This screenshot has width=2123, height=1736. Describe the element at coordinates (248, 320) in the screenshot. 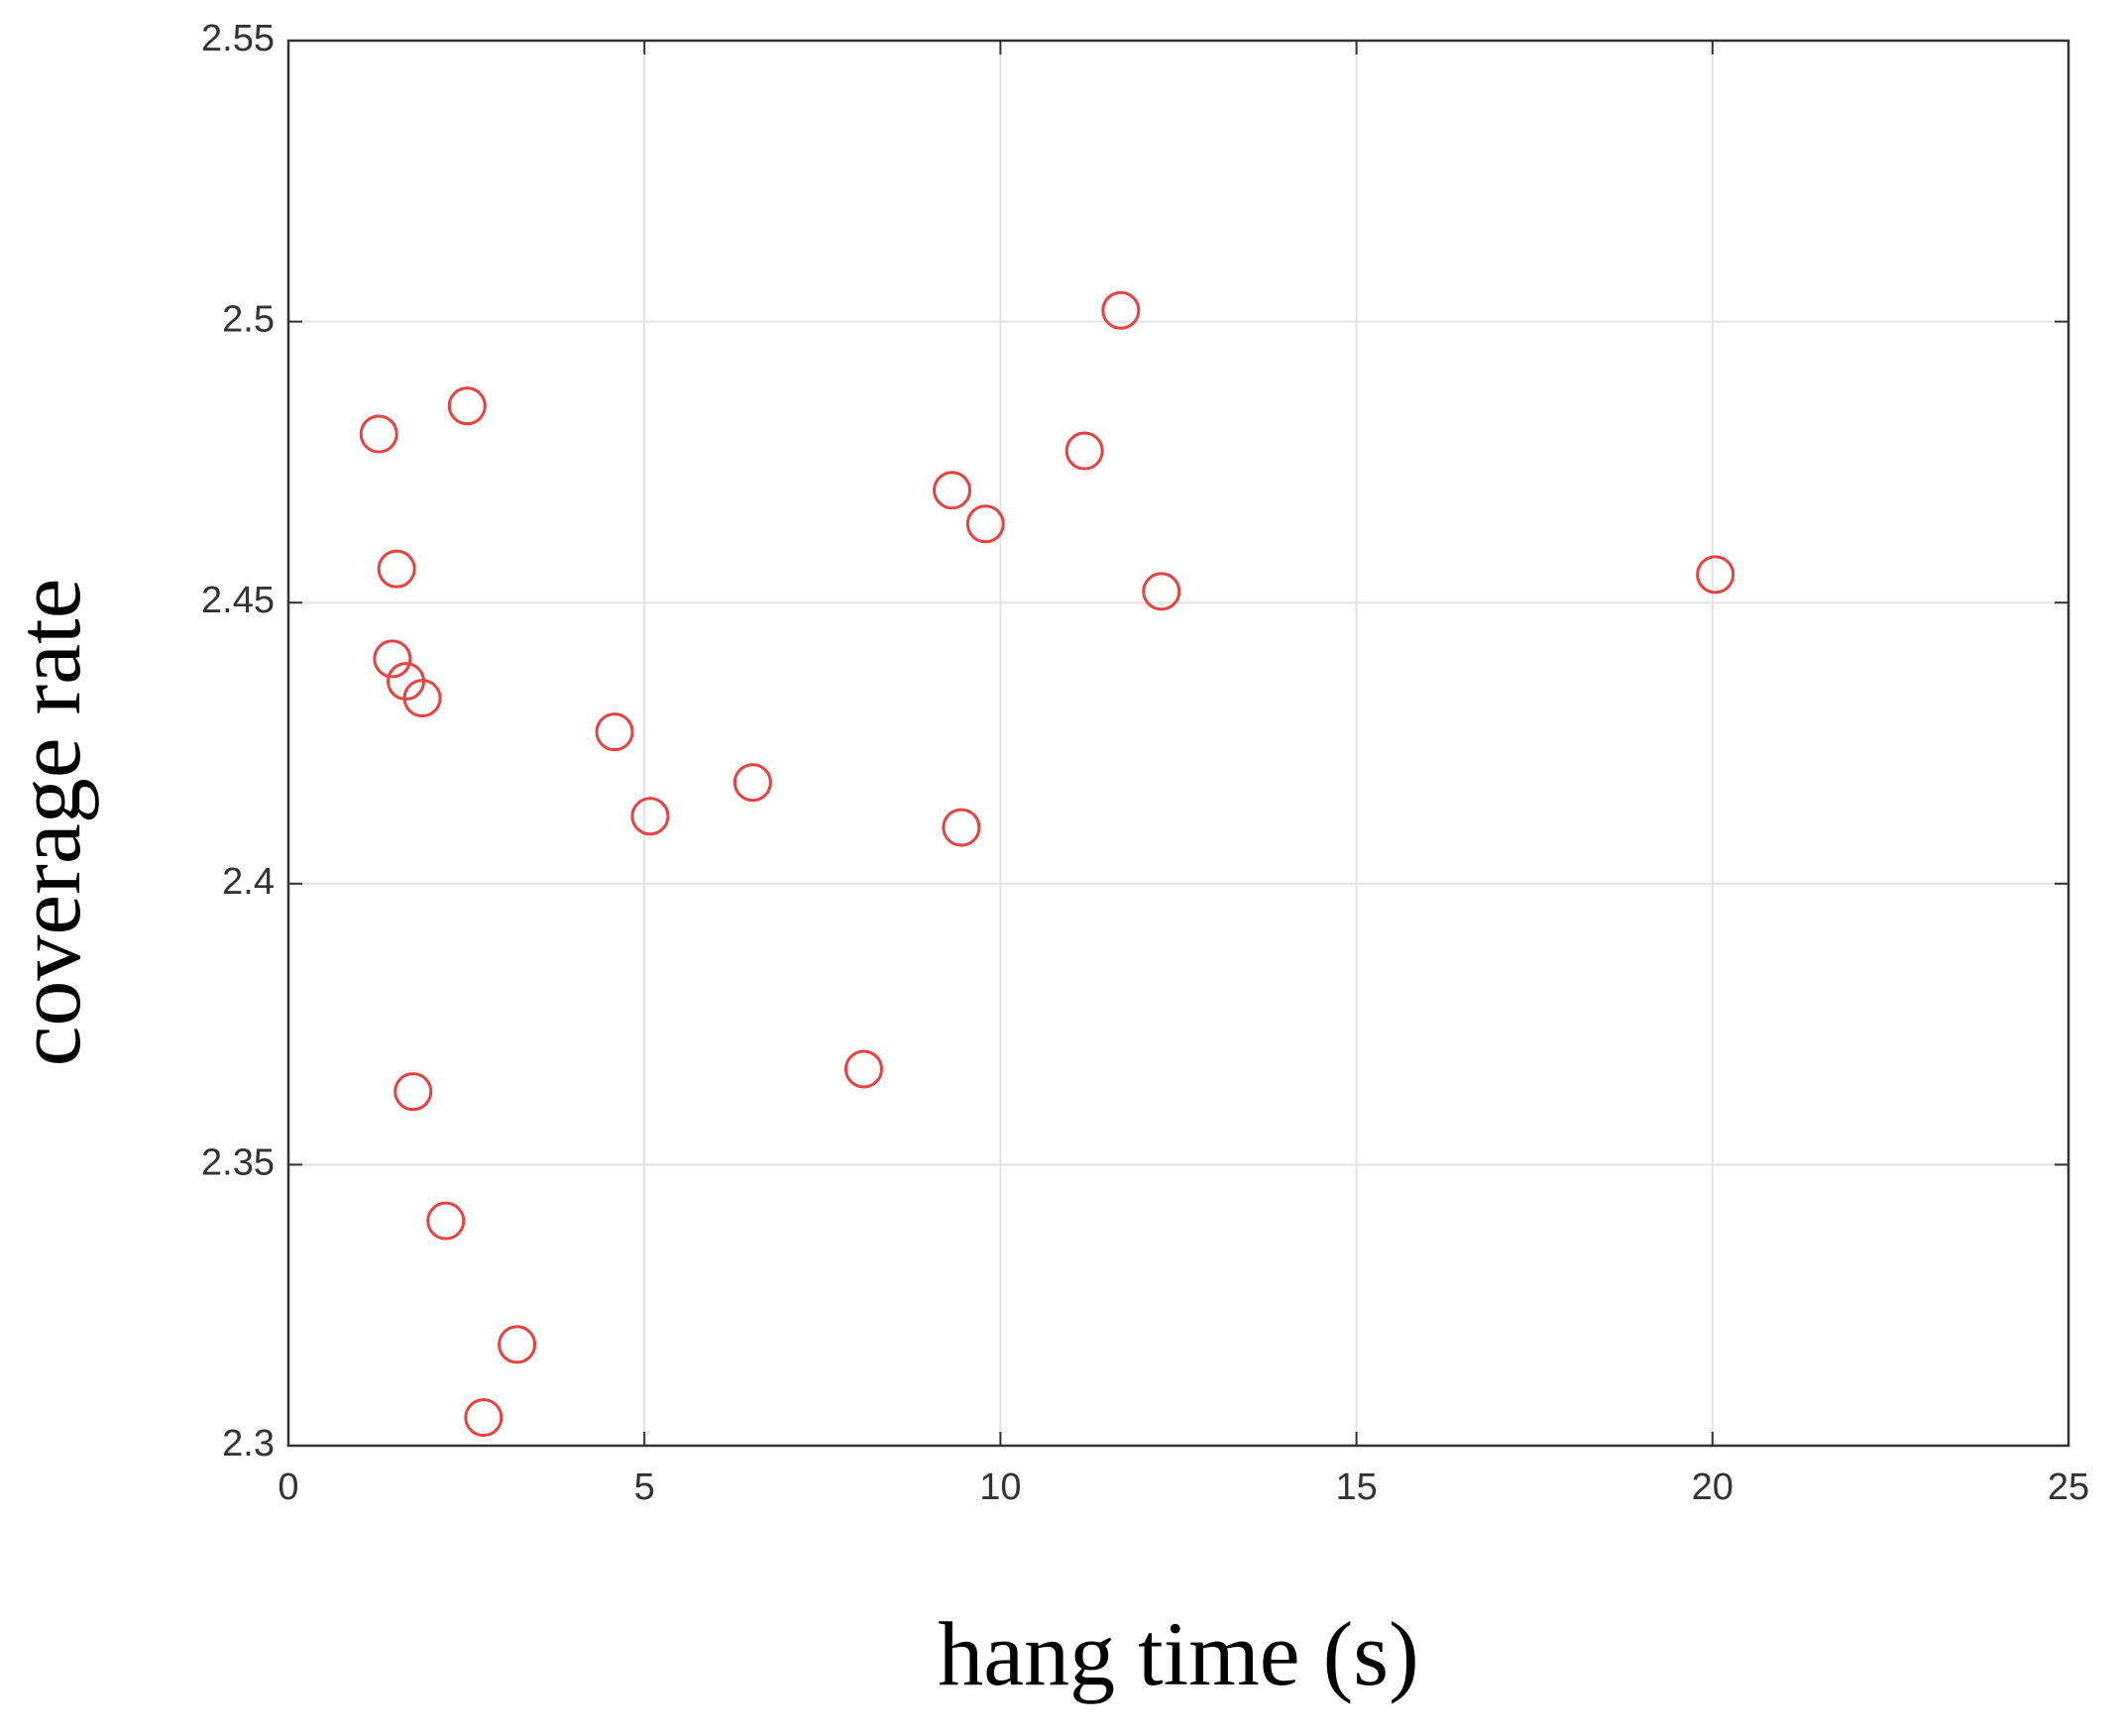

I see `y-tick-label: 2.5` at that location.